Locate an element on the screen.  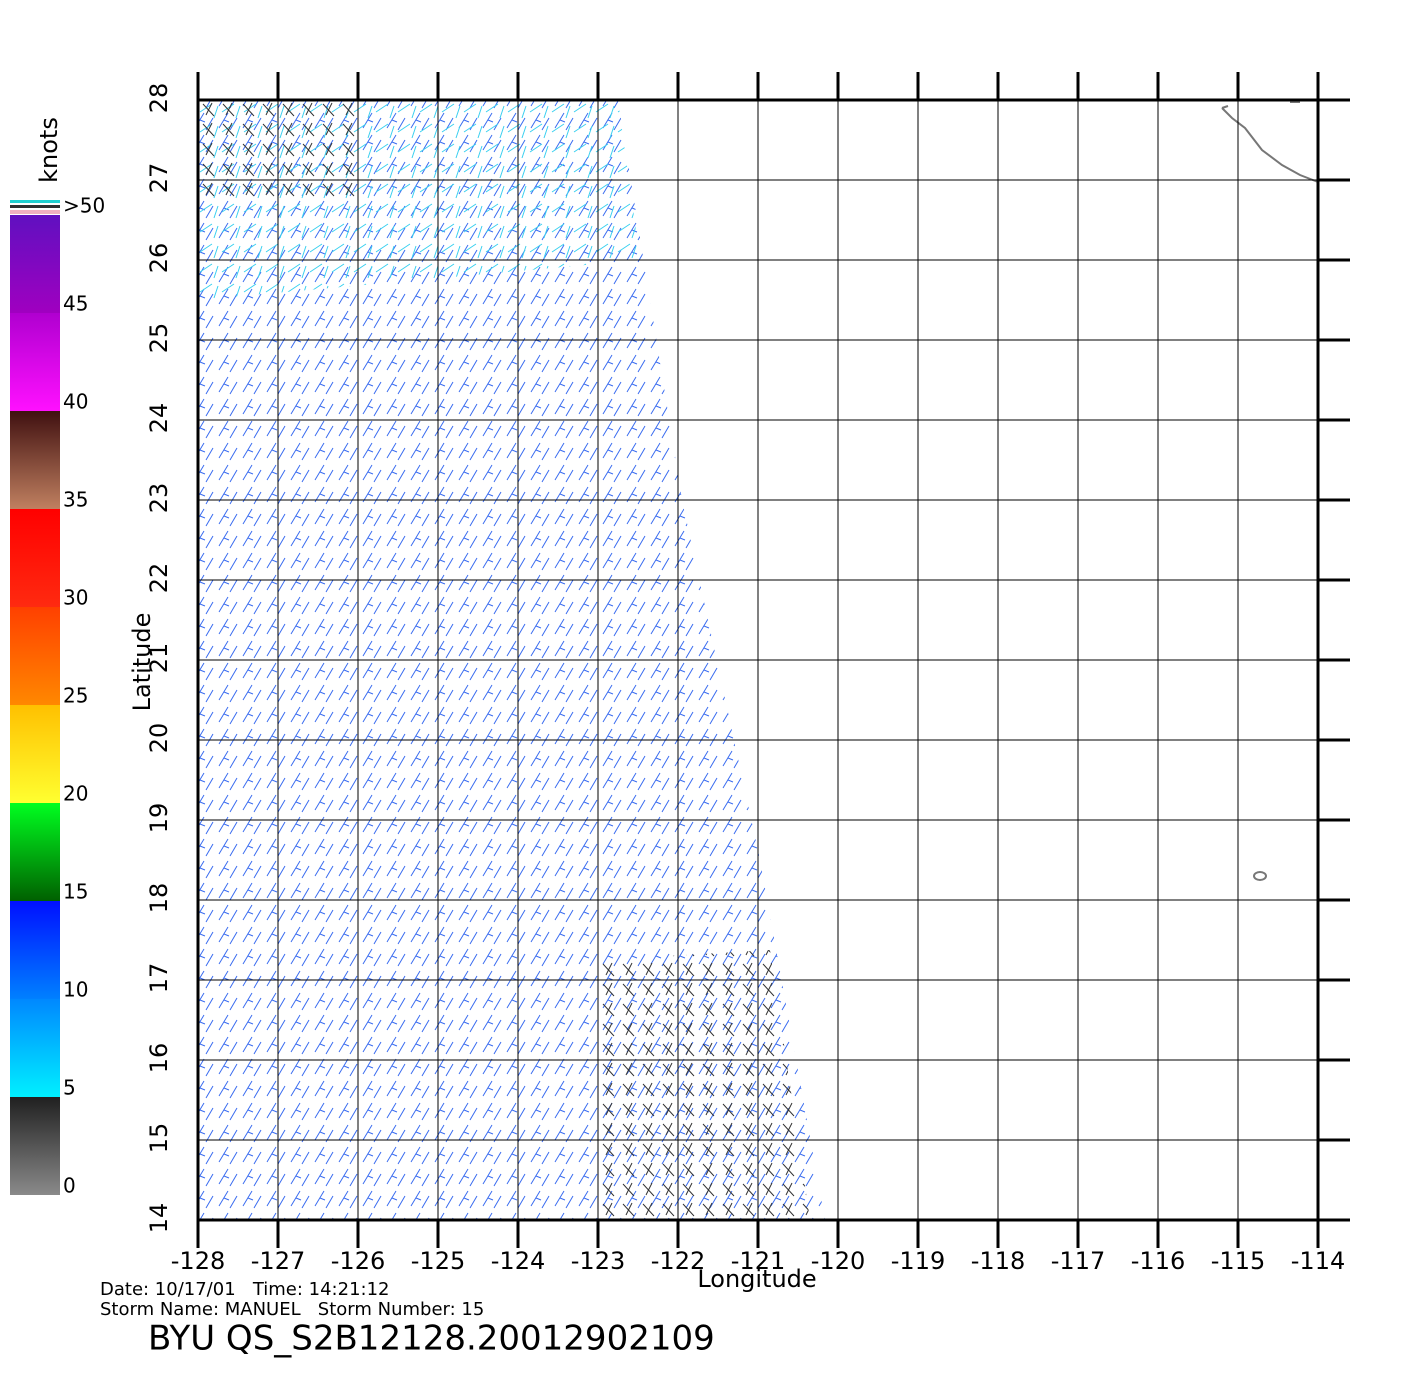
y-tick-label: 28 is located at coordinates (159, 98).